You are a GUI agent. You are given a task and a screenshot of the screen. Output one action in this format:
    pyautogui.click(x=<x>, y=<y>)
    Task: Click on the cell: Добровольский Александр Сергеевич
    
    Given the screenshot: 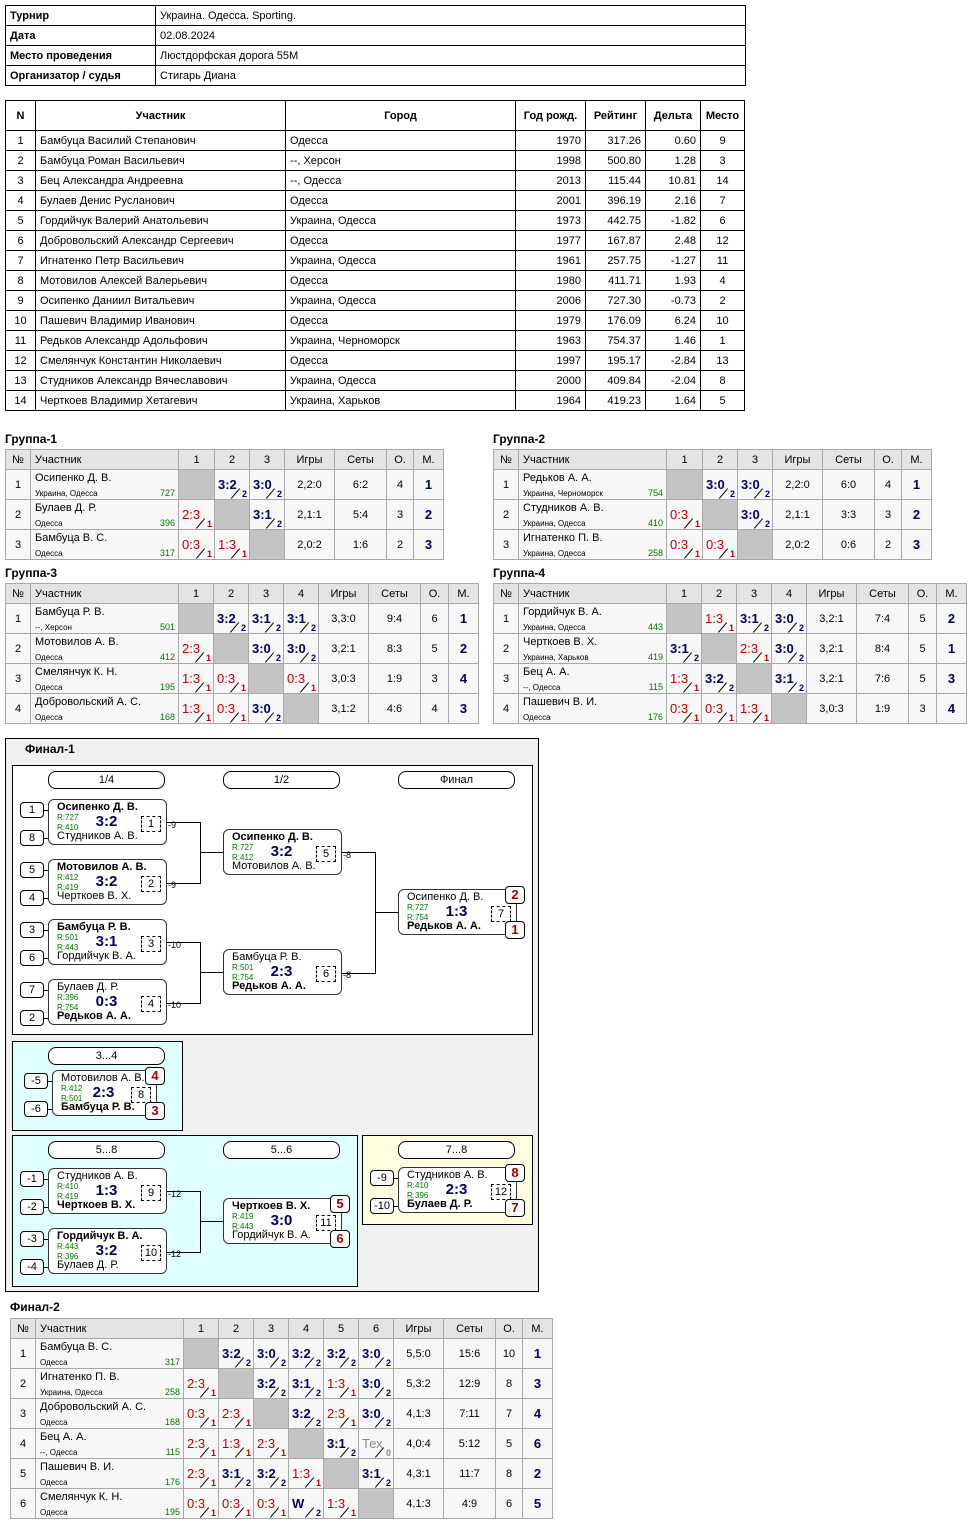 What is the action you would take?
    pyautogui.click(x=160, y=240)
    